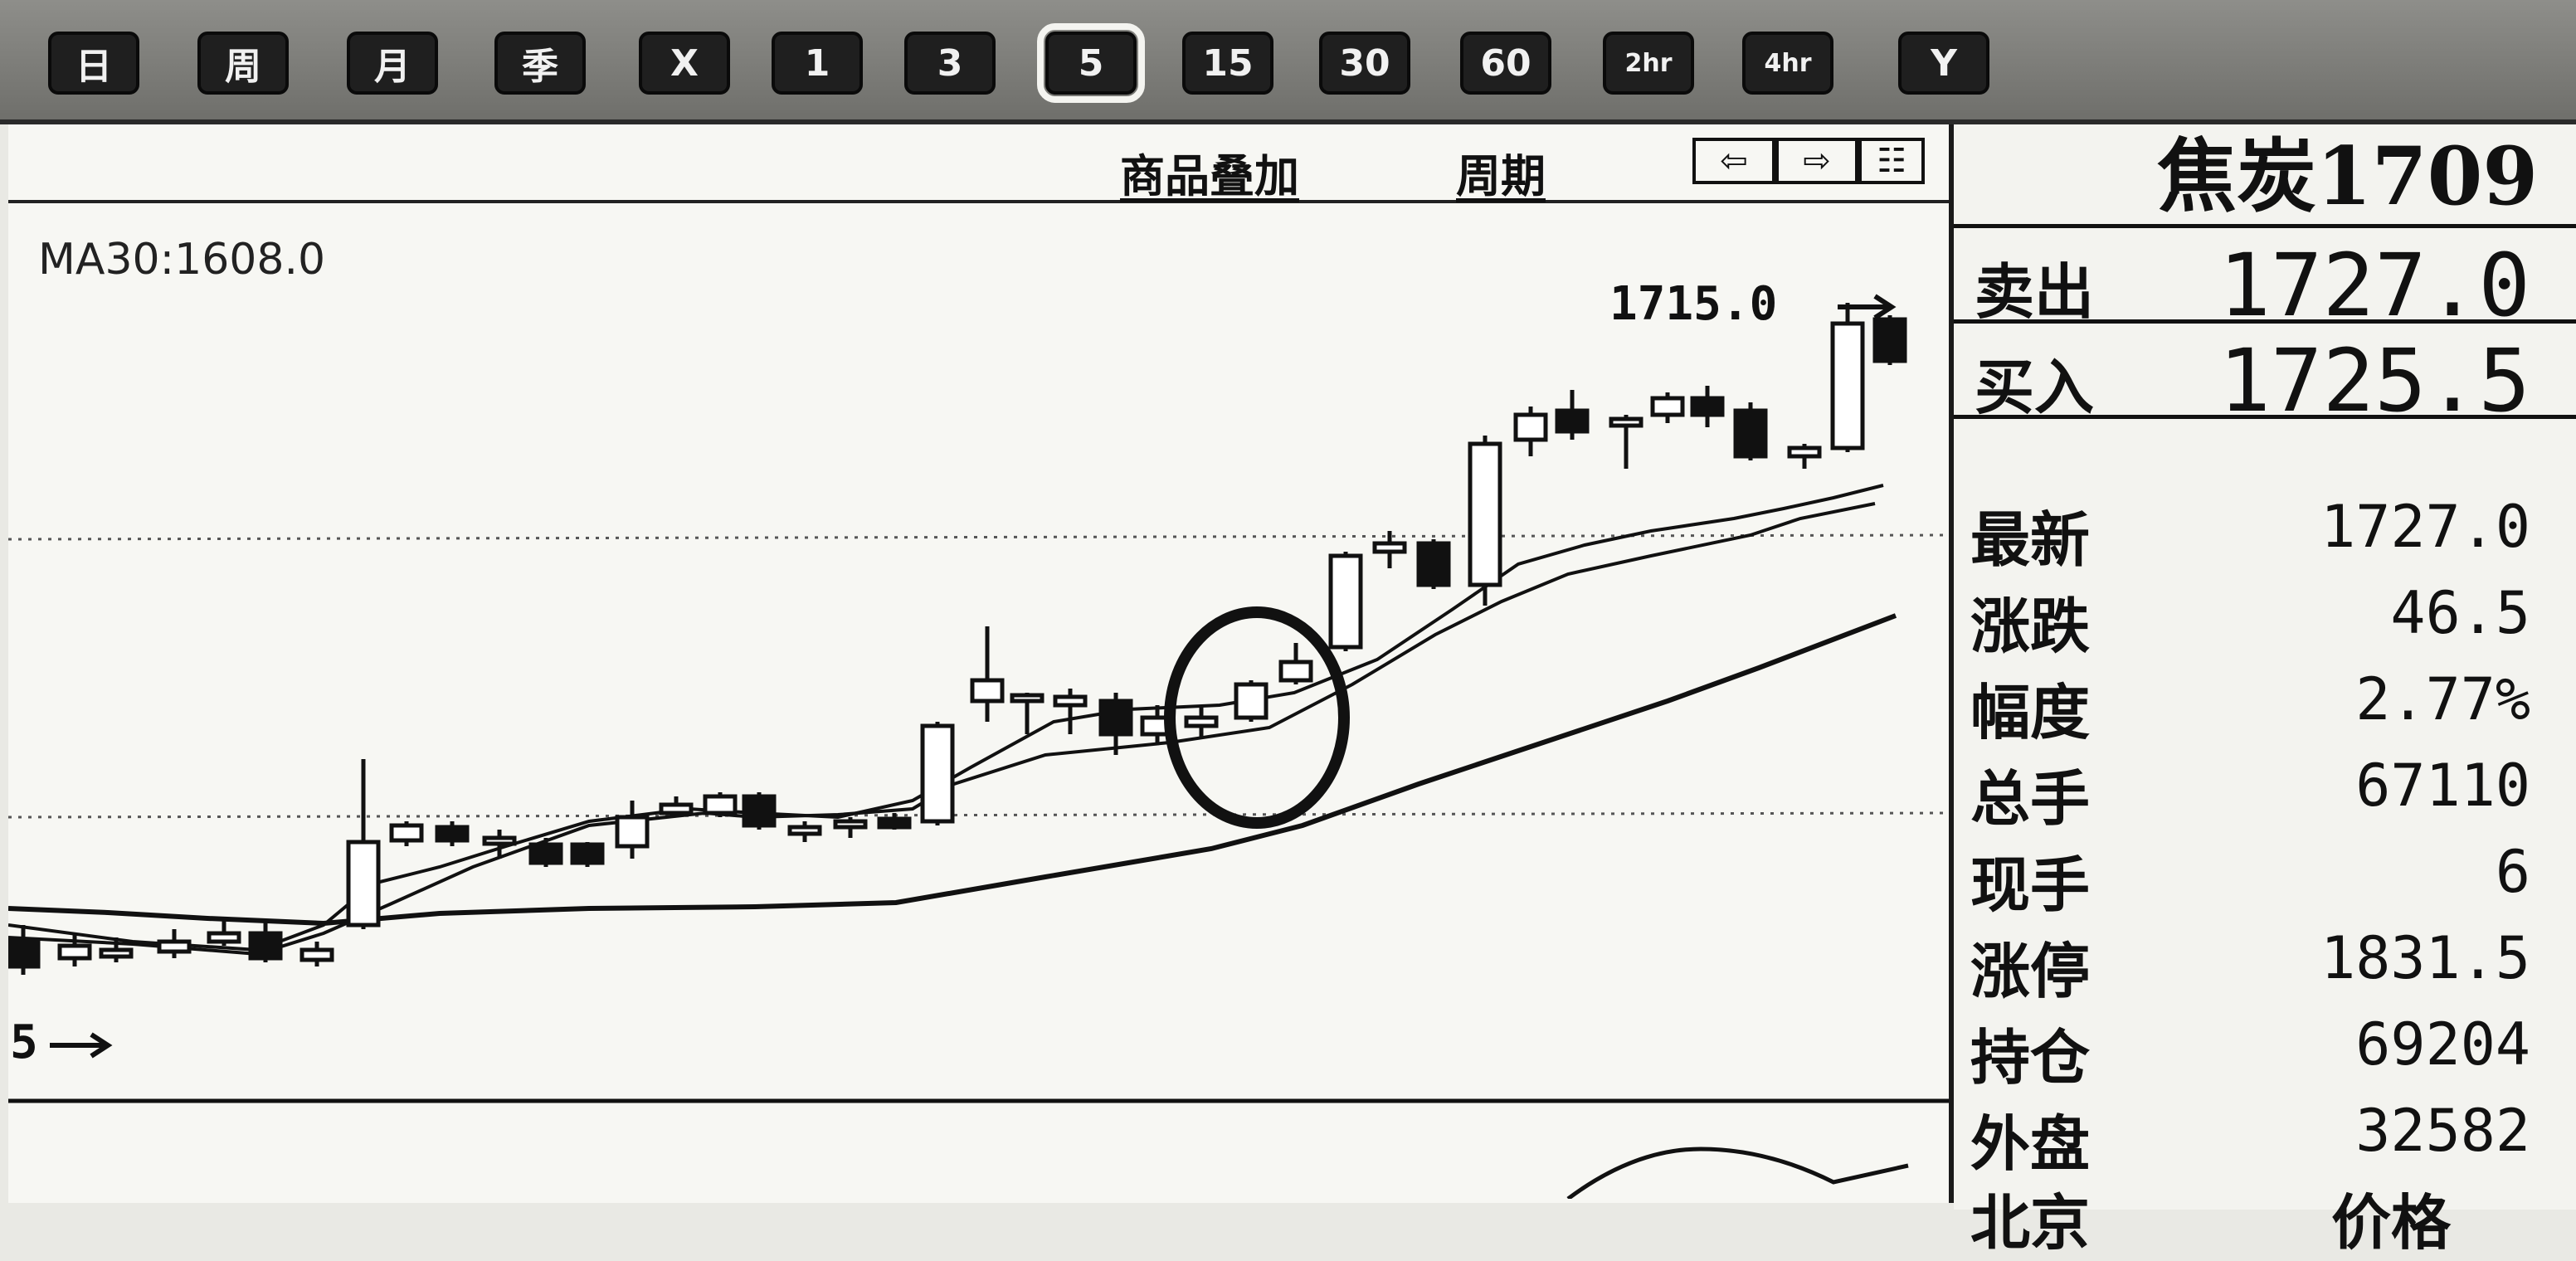 This screenshot has height=1261, width=2576. Describe the element at coordinates (2442, 1131) in the screenshot. I see `quote-row-value: 32582` at that location.